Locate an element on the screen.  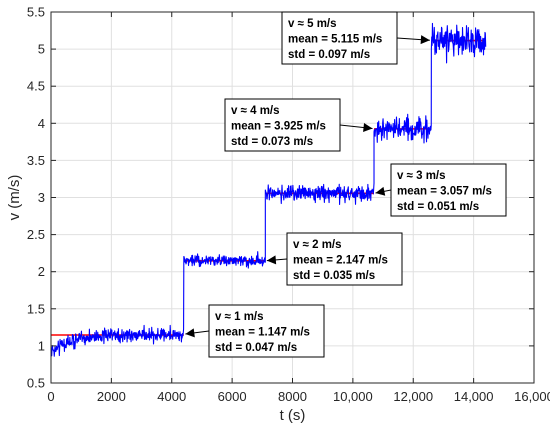
annotation-4: v ≈ 4 m/s mean = 3.925 m/s std = 0.073 m/s is located at coordinates (298, 125).